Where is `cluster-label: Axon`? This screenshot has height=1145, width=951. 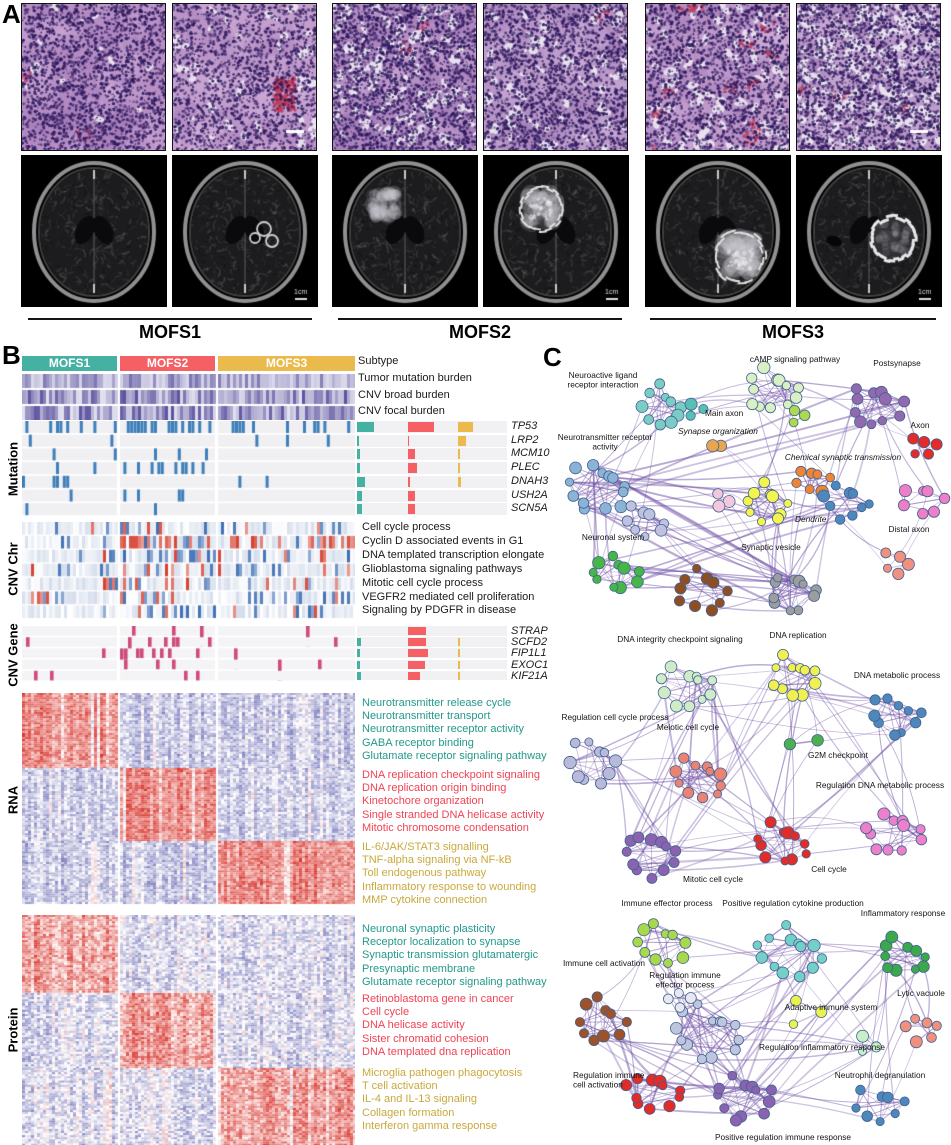
cluster-label: Axon is located at coordinates (920, 425).